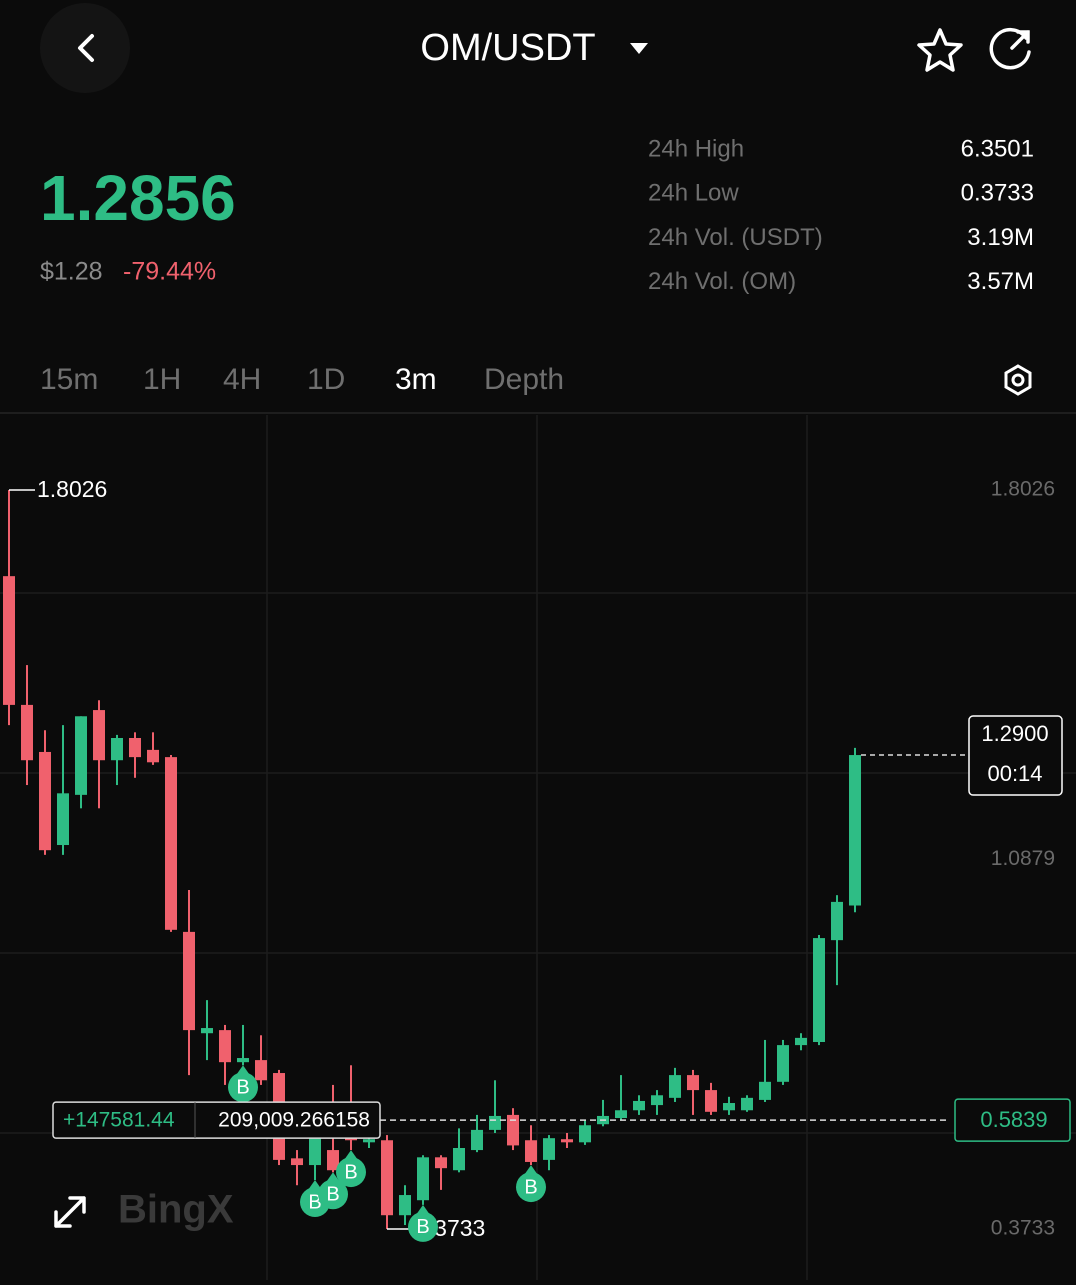  What do you see at coordinates (216, 1120) in the screenshot?
I see `position-box` at bounding box center [216, 1120].